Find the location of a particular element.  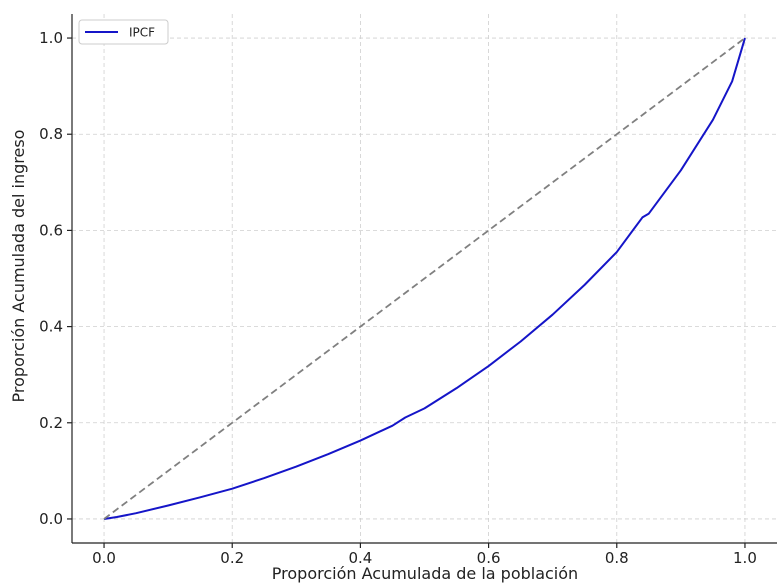

x-axis-label: Proporción Acumulada de la población is located at coordinates (425, 573).